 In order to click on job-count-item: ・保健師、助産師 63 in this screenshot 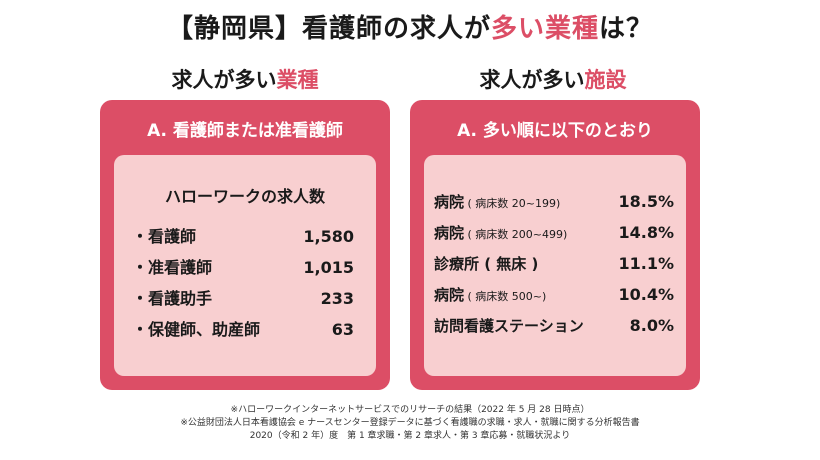, I will do `click(243, 331)`.